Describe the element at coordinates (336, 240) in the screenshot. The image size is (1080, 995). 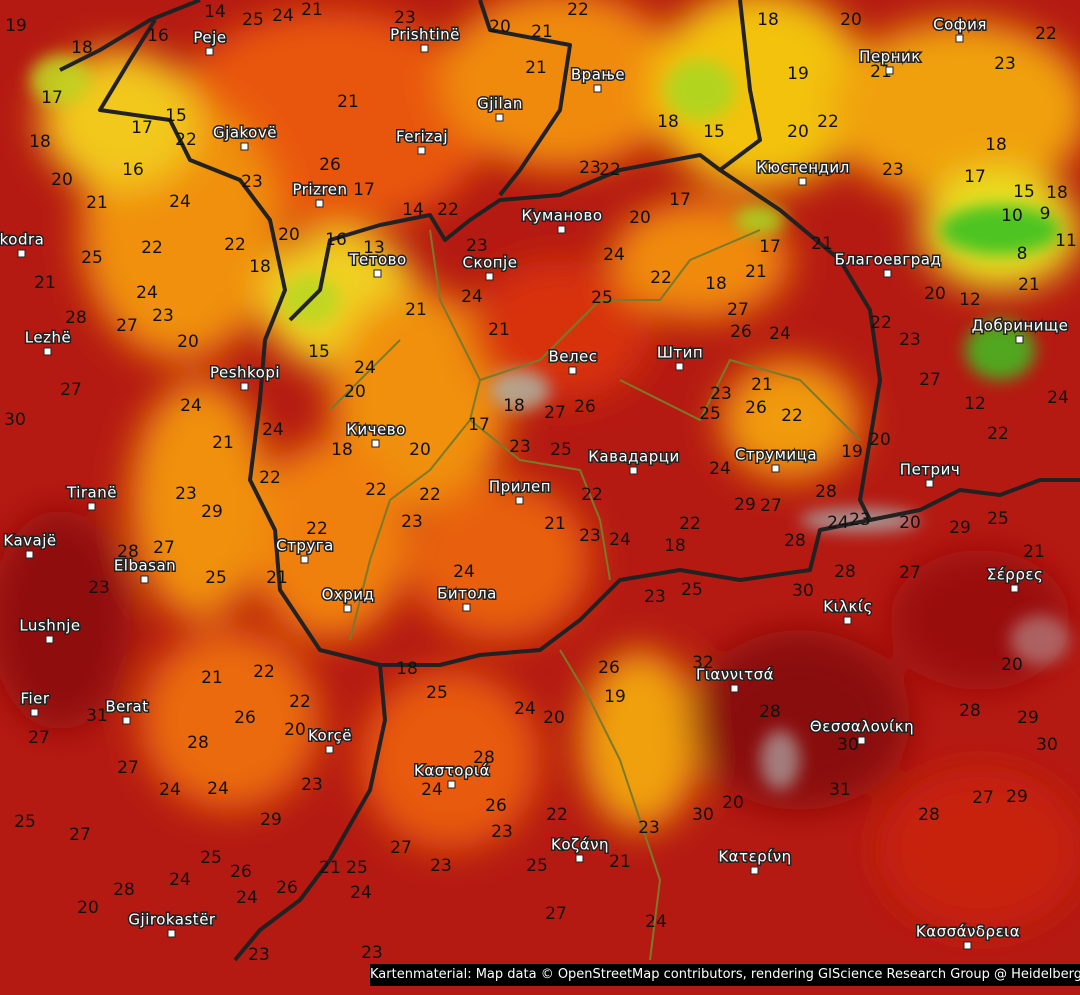
I see `temperature: 16` at that location.